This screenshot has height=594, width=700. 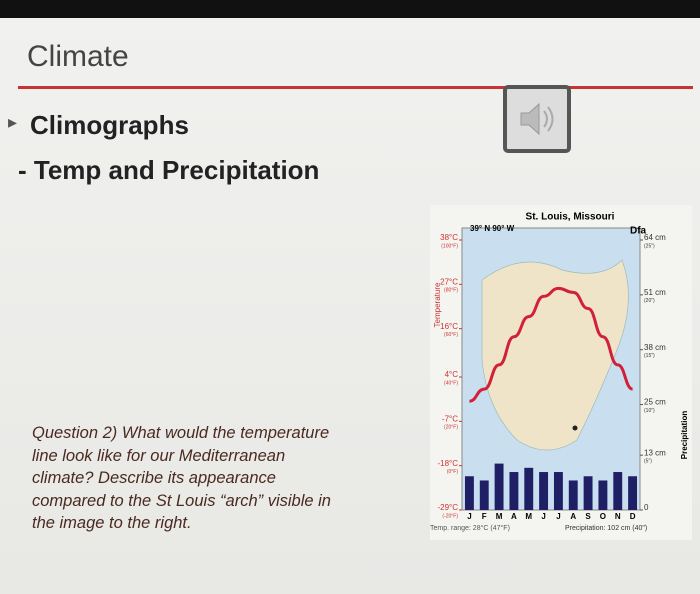 I want to click on y-tick-sublabel: (0°F), so click(x=452, y=472).